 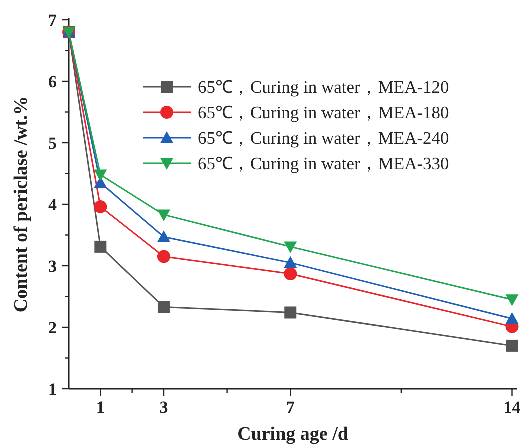 What do you see at coordinates (52, 82) in the screenshot?
I see `y-tick-label: 6` at bounding box center [52, 82].